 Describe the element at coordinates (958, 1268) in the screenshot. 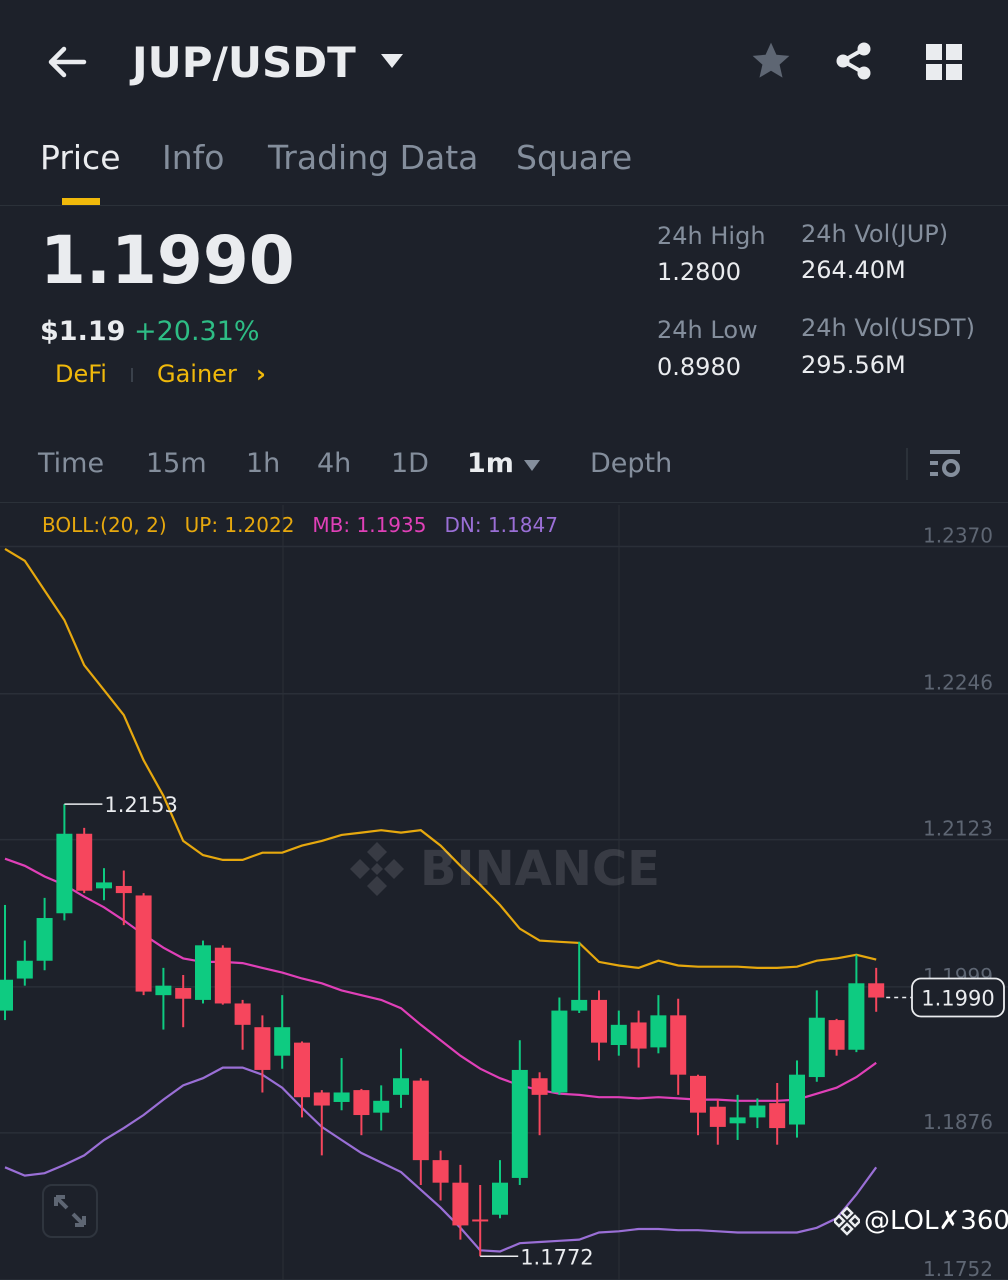

I see `y-tick-label: 1.1752` at that location.